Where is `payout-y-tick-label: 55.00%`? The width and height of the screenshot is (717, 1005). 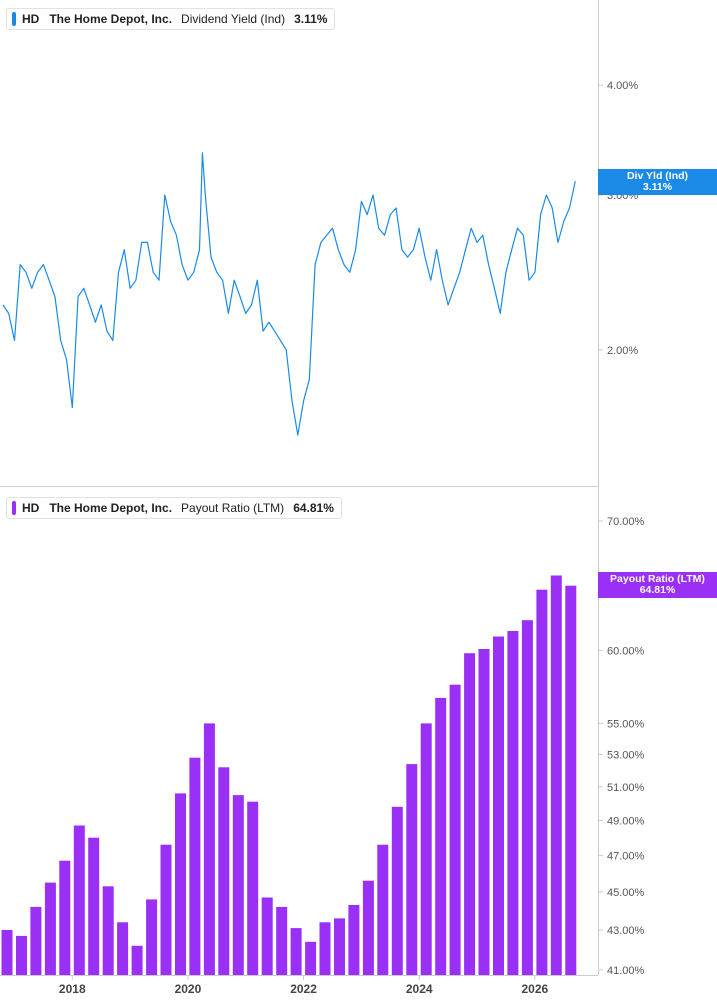 payout-y-tick-label: 55.00% is located at coordinates (626, 724).